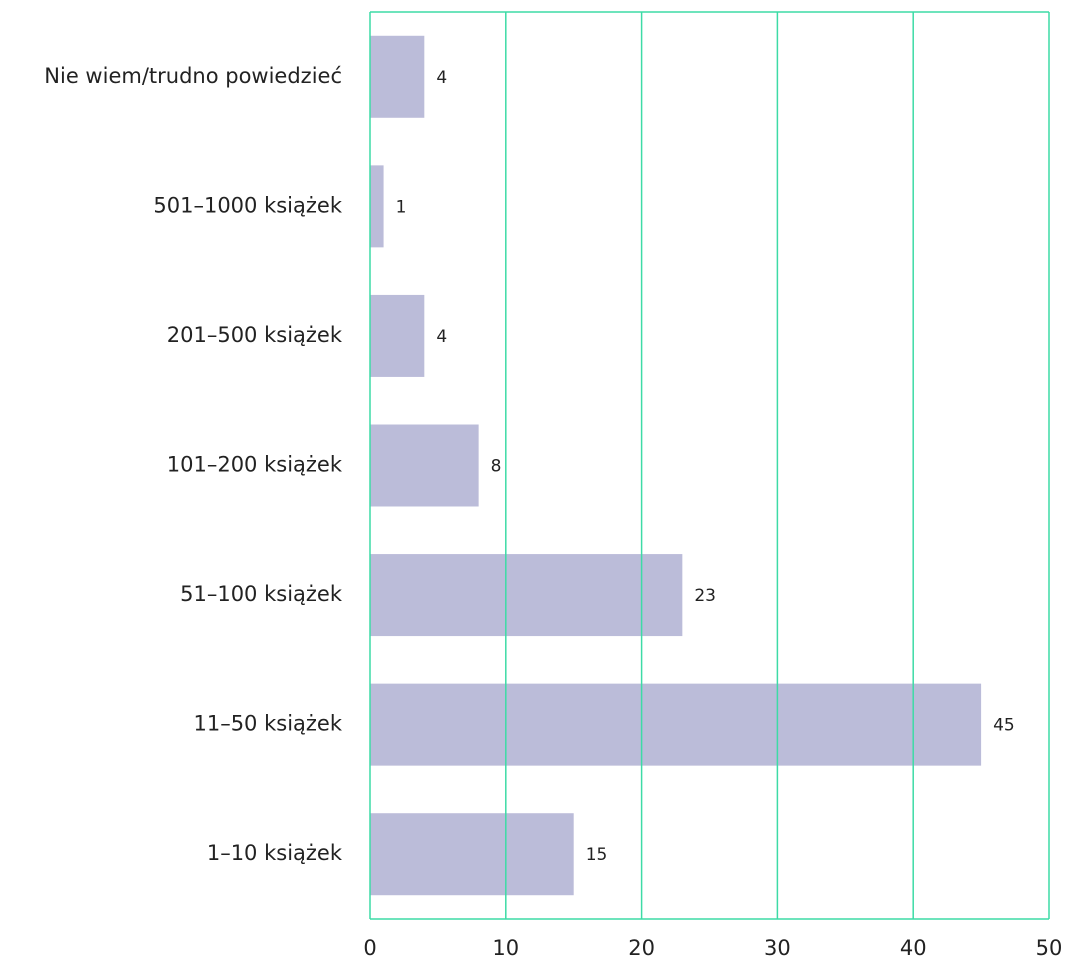 The width and height of the screenshot is (1066, 967). What do you see at coordinates (1049, 948) in the screenshot?
I see `x-tick-label: 50` at bounding box center [1049, 948].